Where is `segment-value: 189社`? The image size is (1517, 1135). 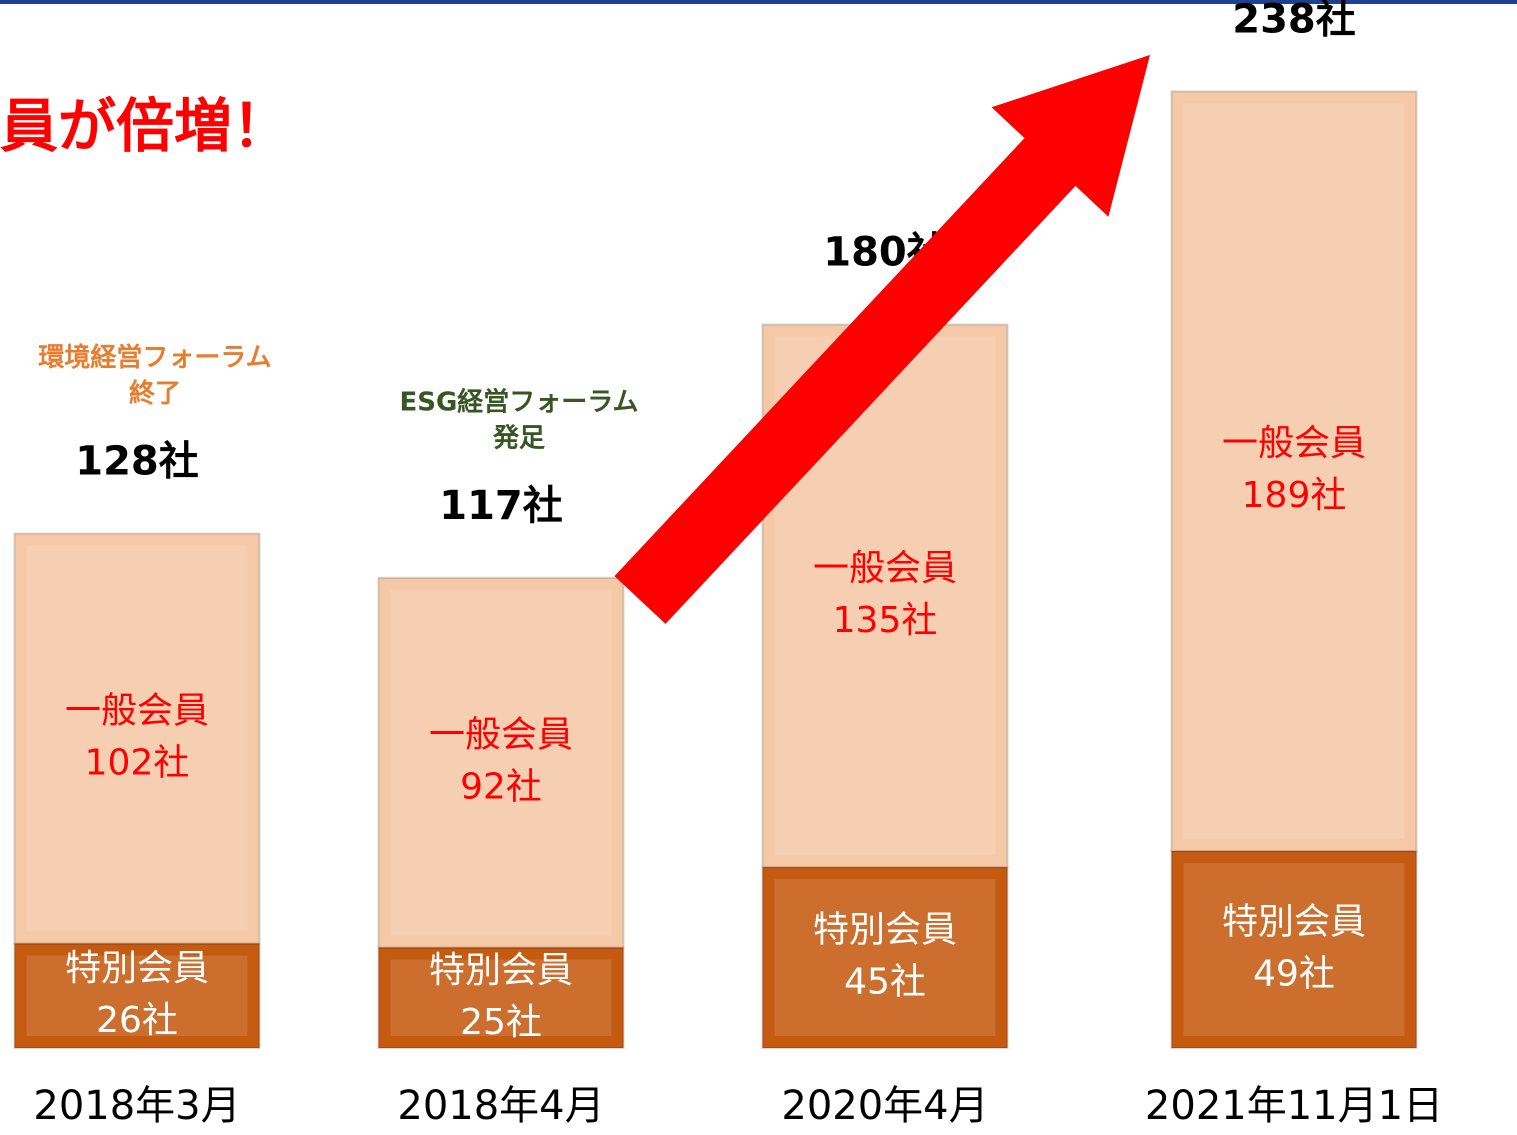
segment-value: 189社 is located at coordinates (1294, 495).